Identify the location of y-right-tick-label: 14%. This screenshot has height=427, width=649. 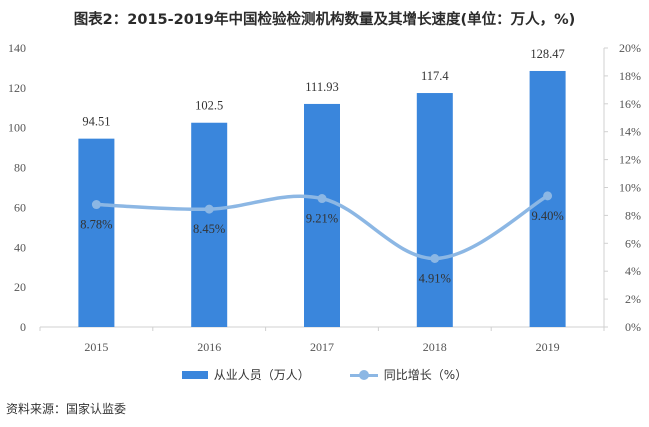
(630, 132).